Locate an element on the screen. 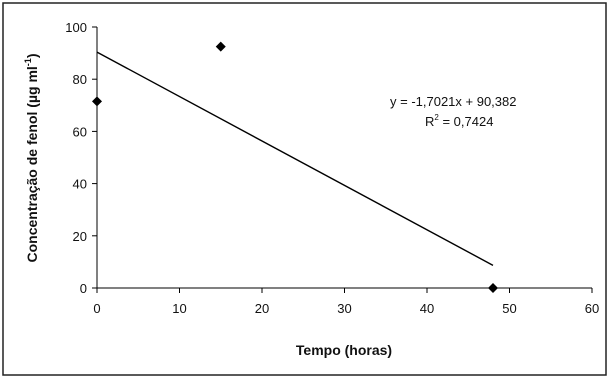 The width and height of the screenshot is (610, 378). y-axis-title: Concentração de fenol (µg ml-1) is located at coordinates (31, 157).